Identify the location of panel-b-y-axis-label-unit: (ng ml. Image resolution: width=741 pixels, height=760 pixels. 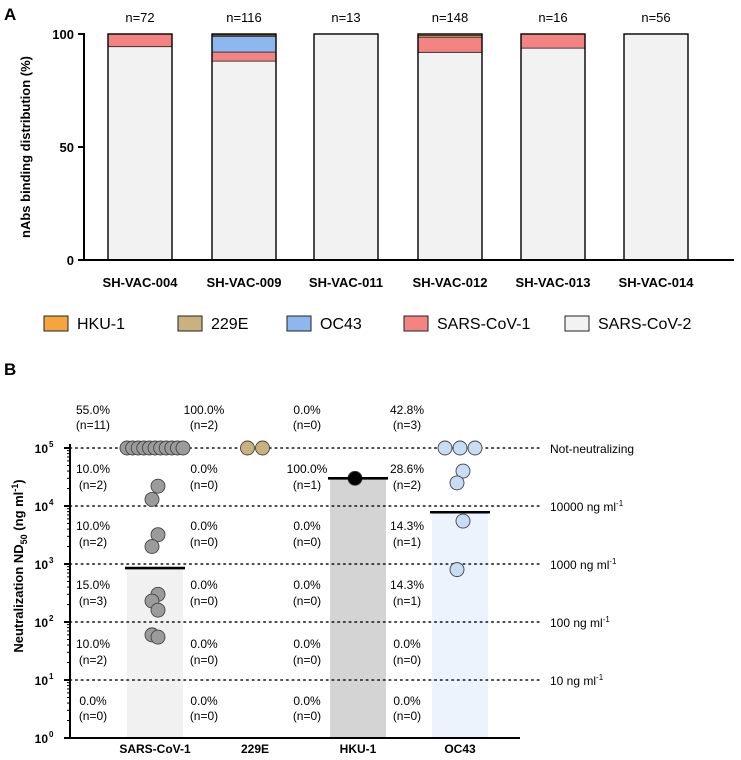
(18, 513).